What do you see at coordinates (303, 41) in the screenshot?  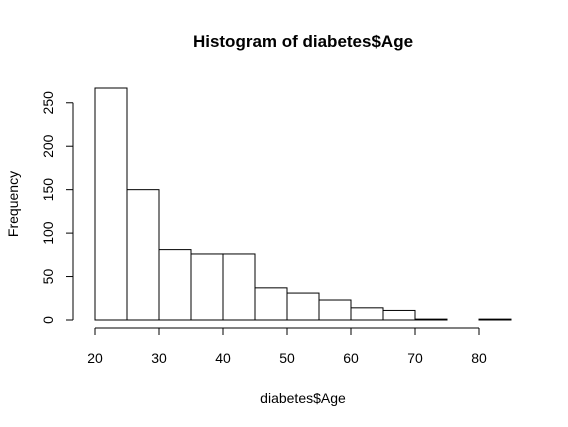 I see `chart-title: Histogram of diabetes$Age` at bounding box center [303, 41].